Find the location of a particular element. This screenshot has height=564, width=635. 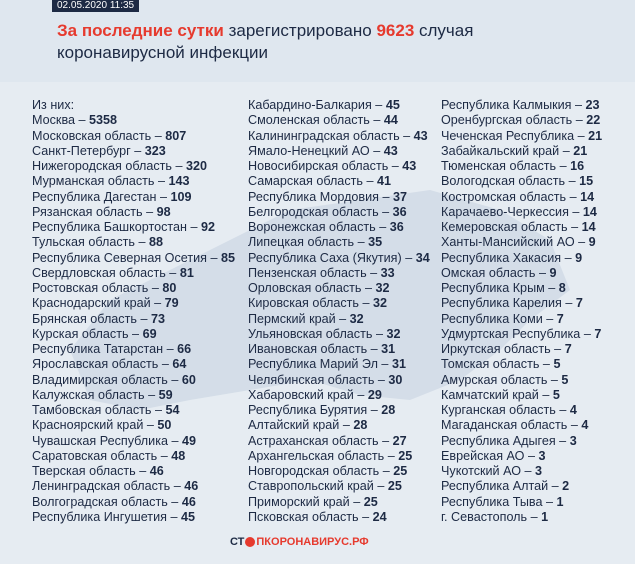

region-count: 92 is located at coordinates (208, 227).